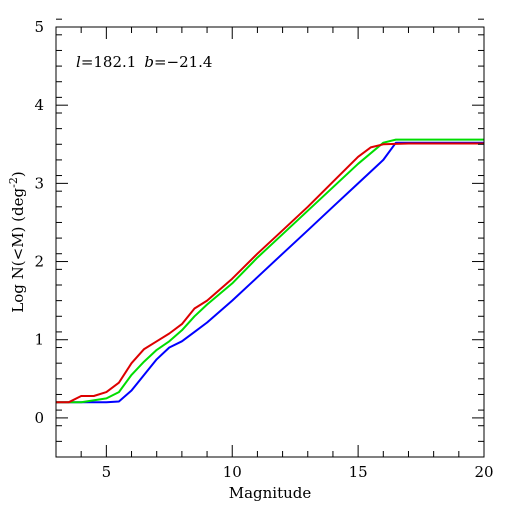  I want to click on y-axis-label-main: Log N(<M) (deg, so click(18, 249).